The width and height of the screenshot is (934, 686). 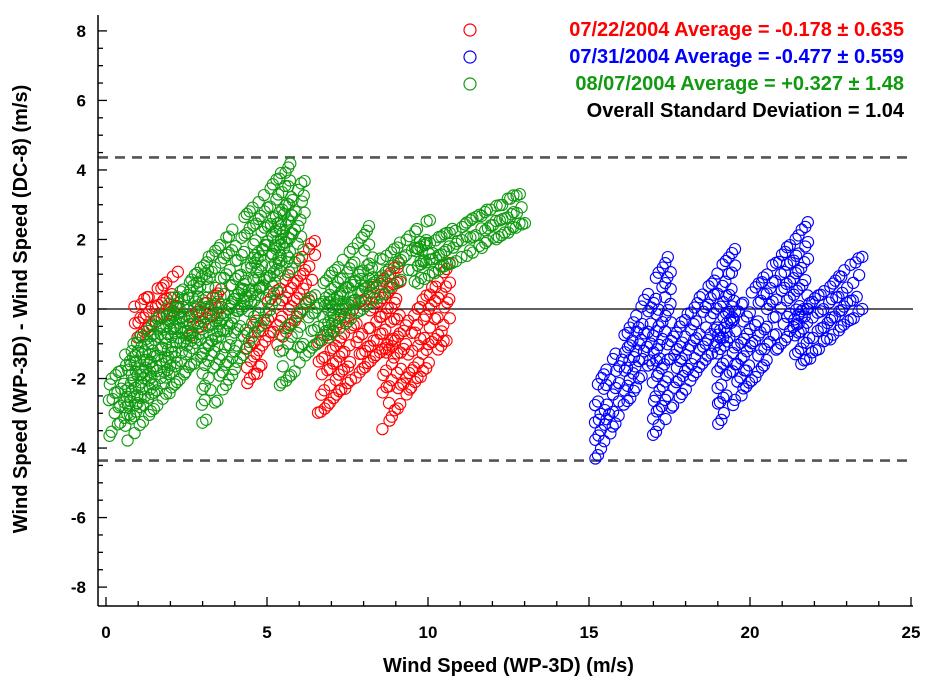 What do you see at coordinates (428, 632) in the screenshot?
I see `x-tick-label: 10` at bounding box center [428, 632].